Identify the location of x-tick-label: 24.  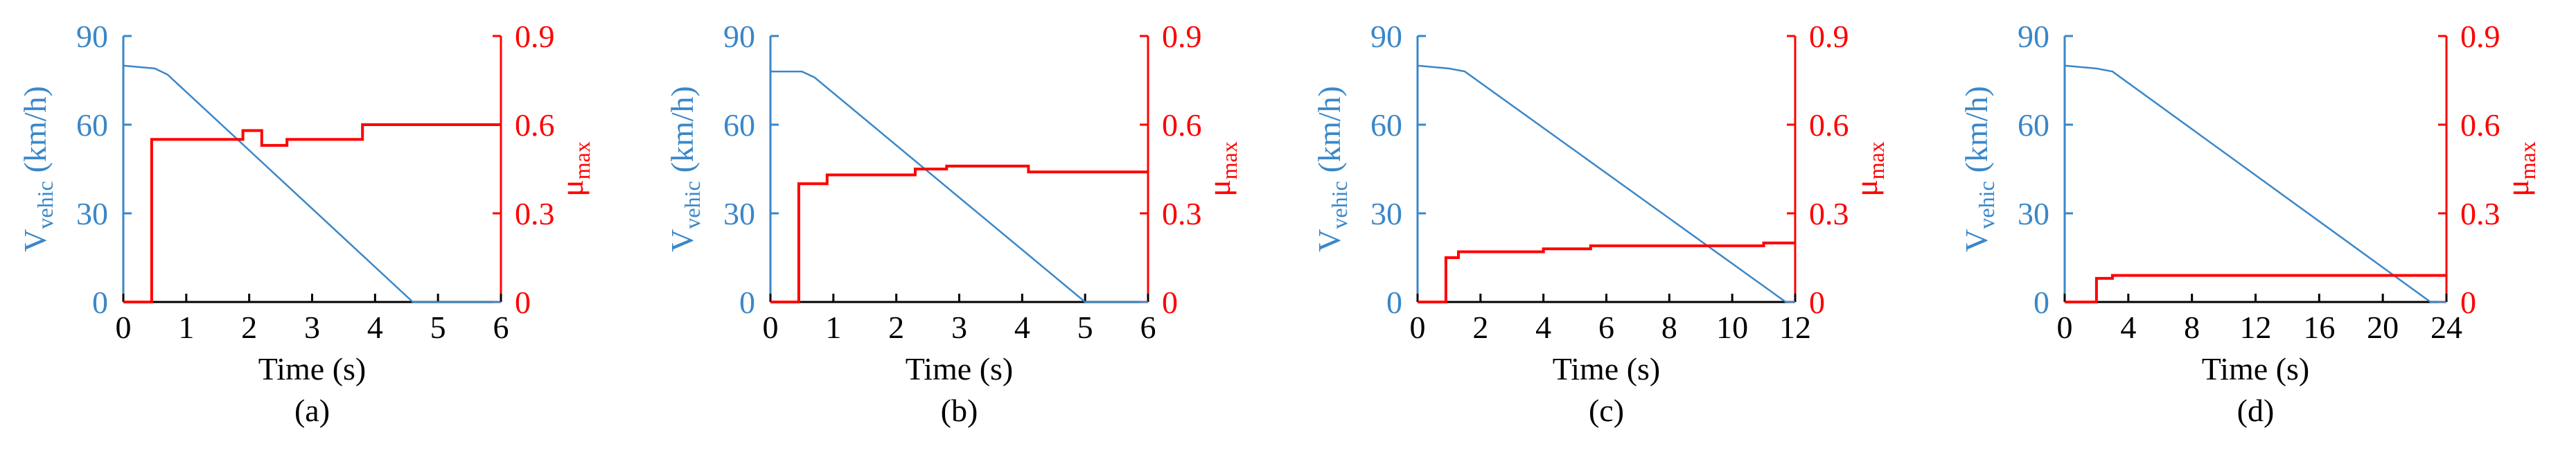
(2446, 327).